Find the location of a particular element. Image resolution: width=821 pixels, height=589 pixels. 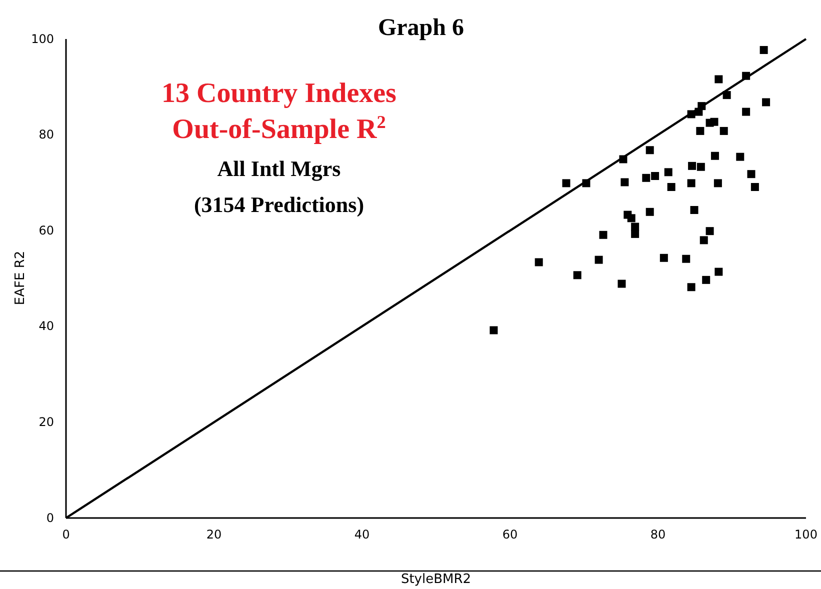

x-tick-label: 100 is located at coordinates (806, 535).